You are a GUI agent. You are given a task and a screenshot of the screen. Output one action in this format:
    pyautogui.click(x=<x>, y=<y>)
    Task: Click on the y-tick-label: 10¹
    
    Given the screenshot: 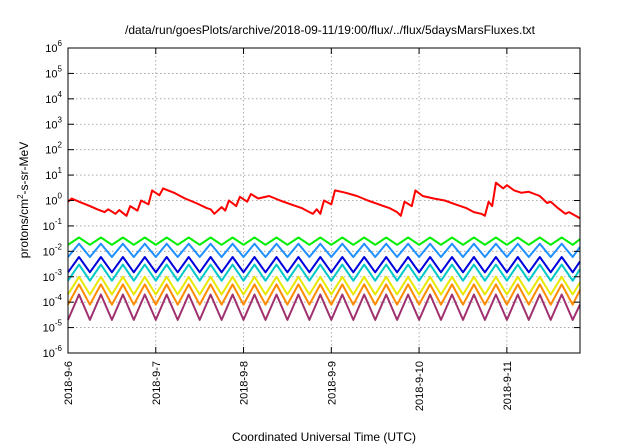 What is the action you would take?
    pyautogui.click(x=53, y=174)
    